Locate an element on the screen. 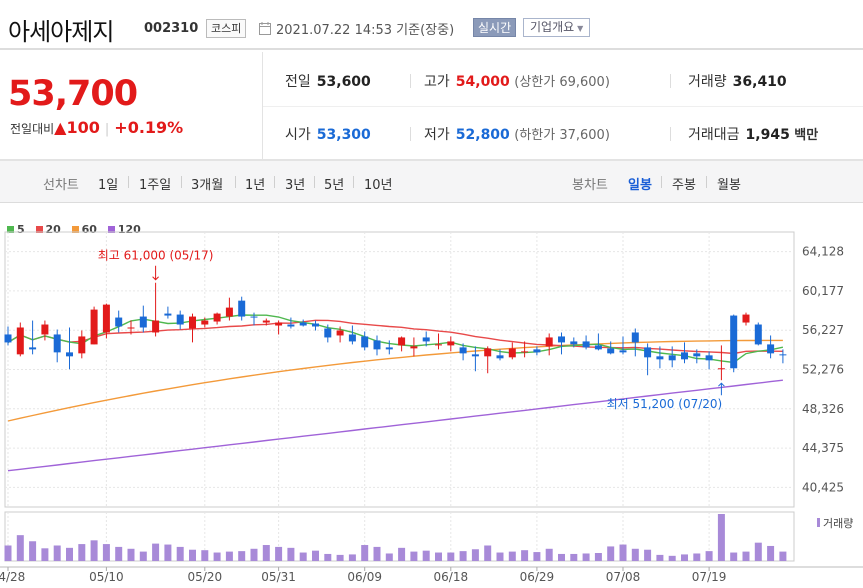 The image size is (863, 588). candle-chart-label: 봉차트 is located at coordinates (590, 185).